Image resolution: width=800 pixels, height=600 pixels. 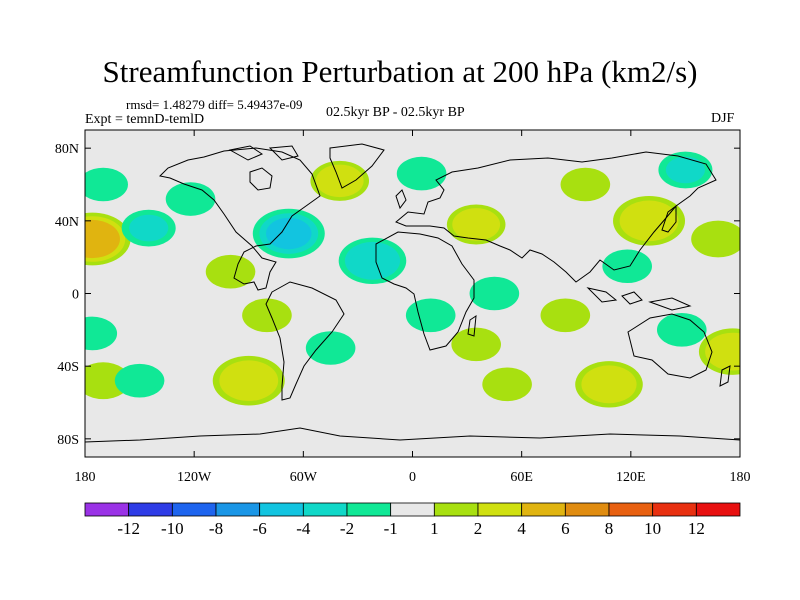 What do you see at coordinates (357, 166) in the screenshot?
I see `coastline-greenland` at bounding box center [357, 166].